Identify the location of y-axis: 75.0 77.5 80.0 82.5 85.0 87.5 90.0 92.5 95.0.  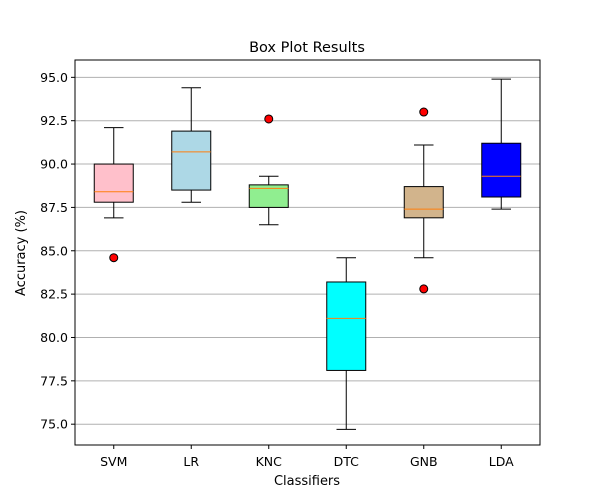
(57, 251).